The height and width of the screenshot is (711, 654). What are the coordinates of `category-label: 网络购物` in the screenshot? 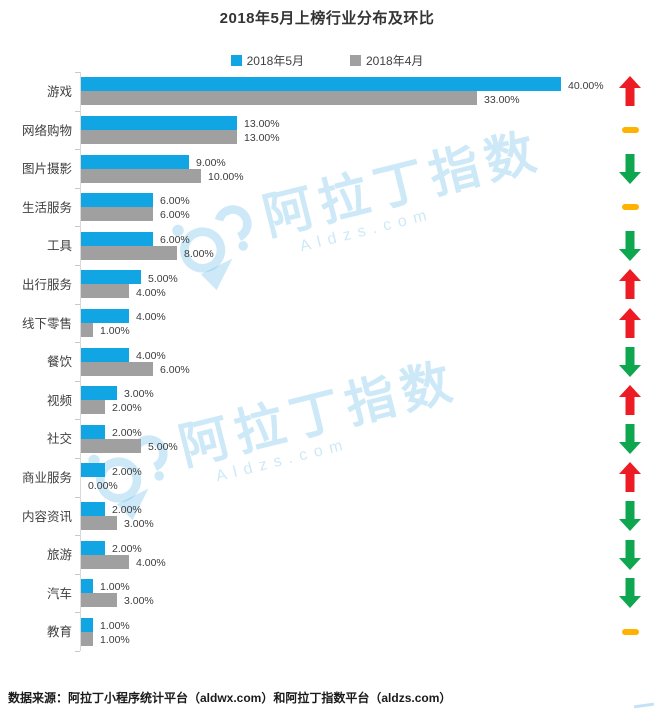 It's located at (46, 130).